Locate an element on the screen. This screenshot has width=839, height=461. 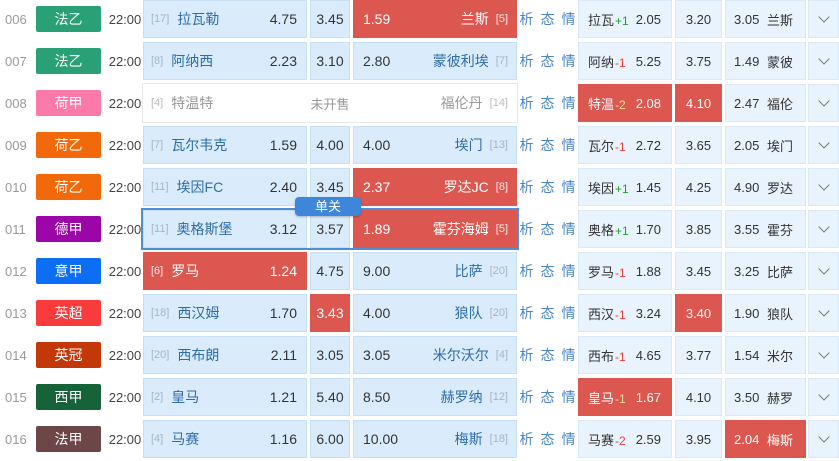
away-team-name: 蒙彼利埃 is located at coordinates (460, 61).